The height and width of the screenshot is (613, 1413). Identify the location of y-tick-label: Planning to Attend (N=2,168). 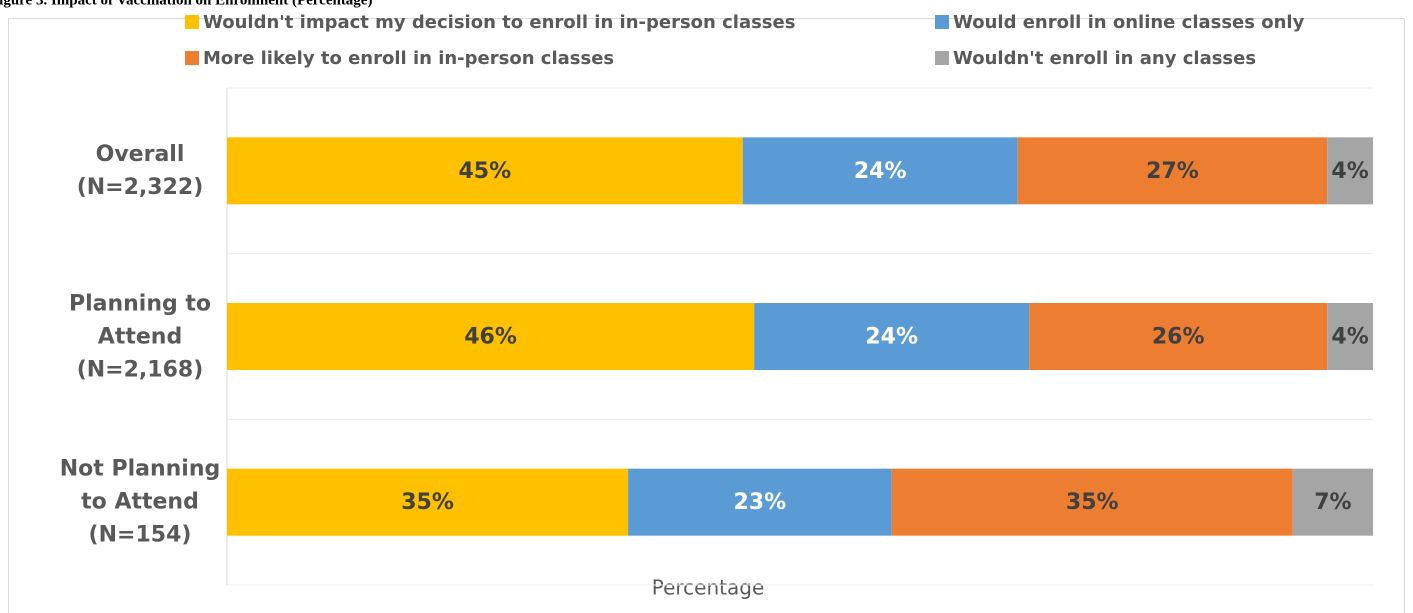
(140, 336).